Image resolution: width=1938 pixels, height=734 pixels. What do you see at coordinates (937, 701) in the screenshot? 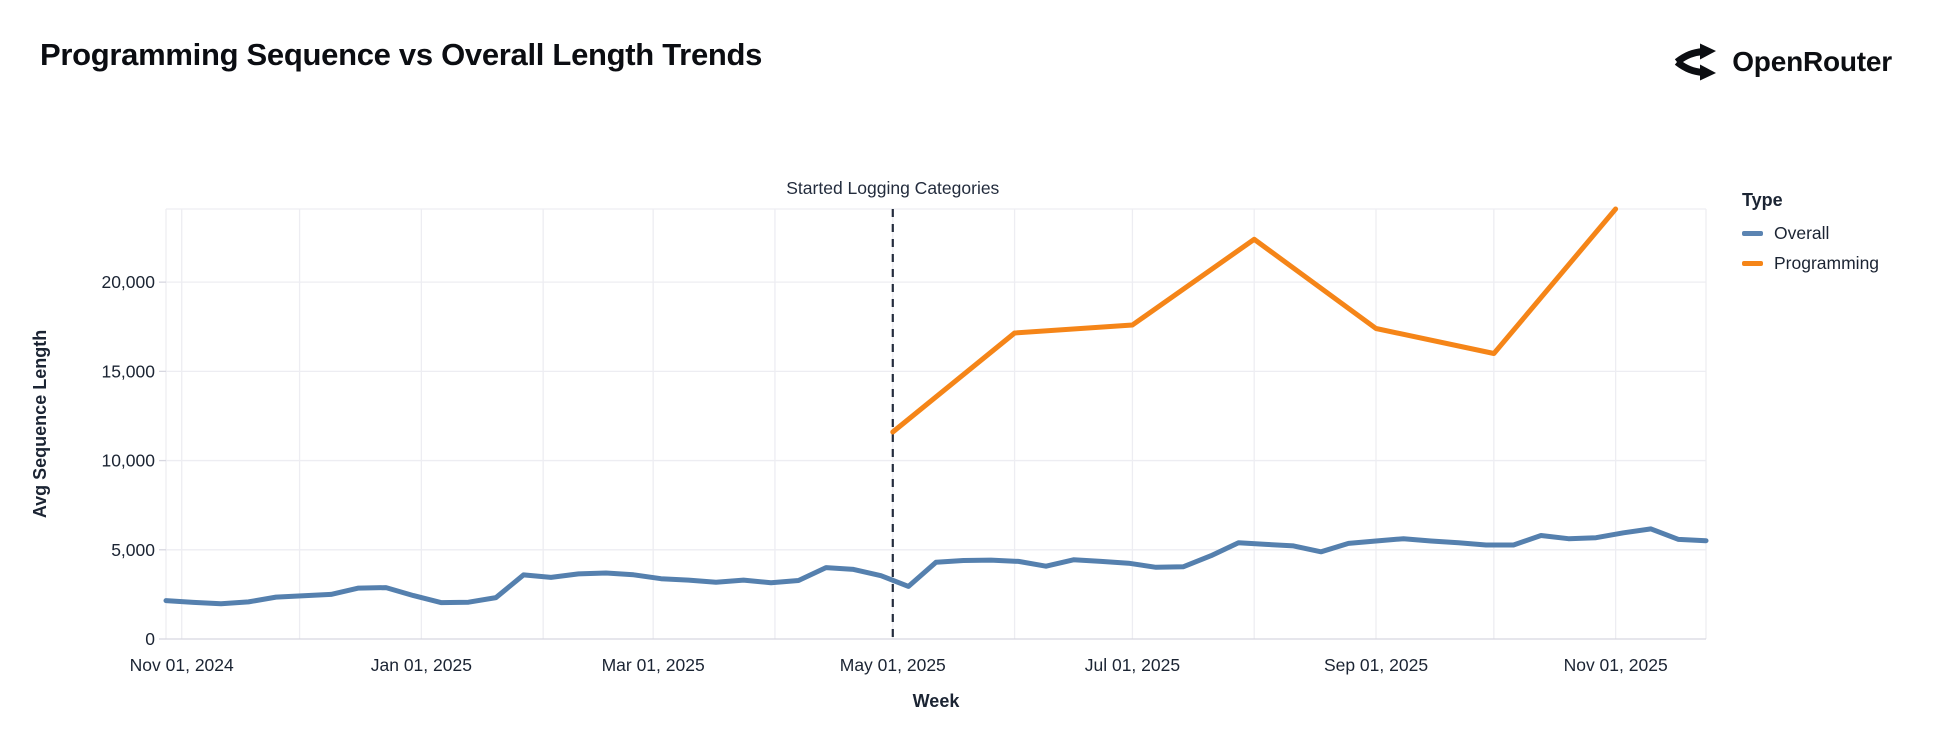
I see `x-axis-title: Week` at bounding box center [937, 701].